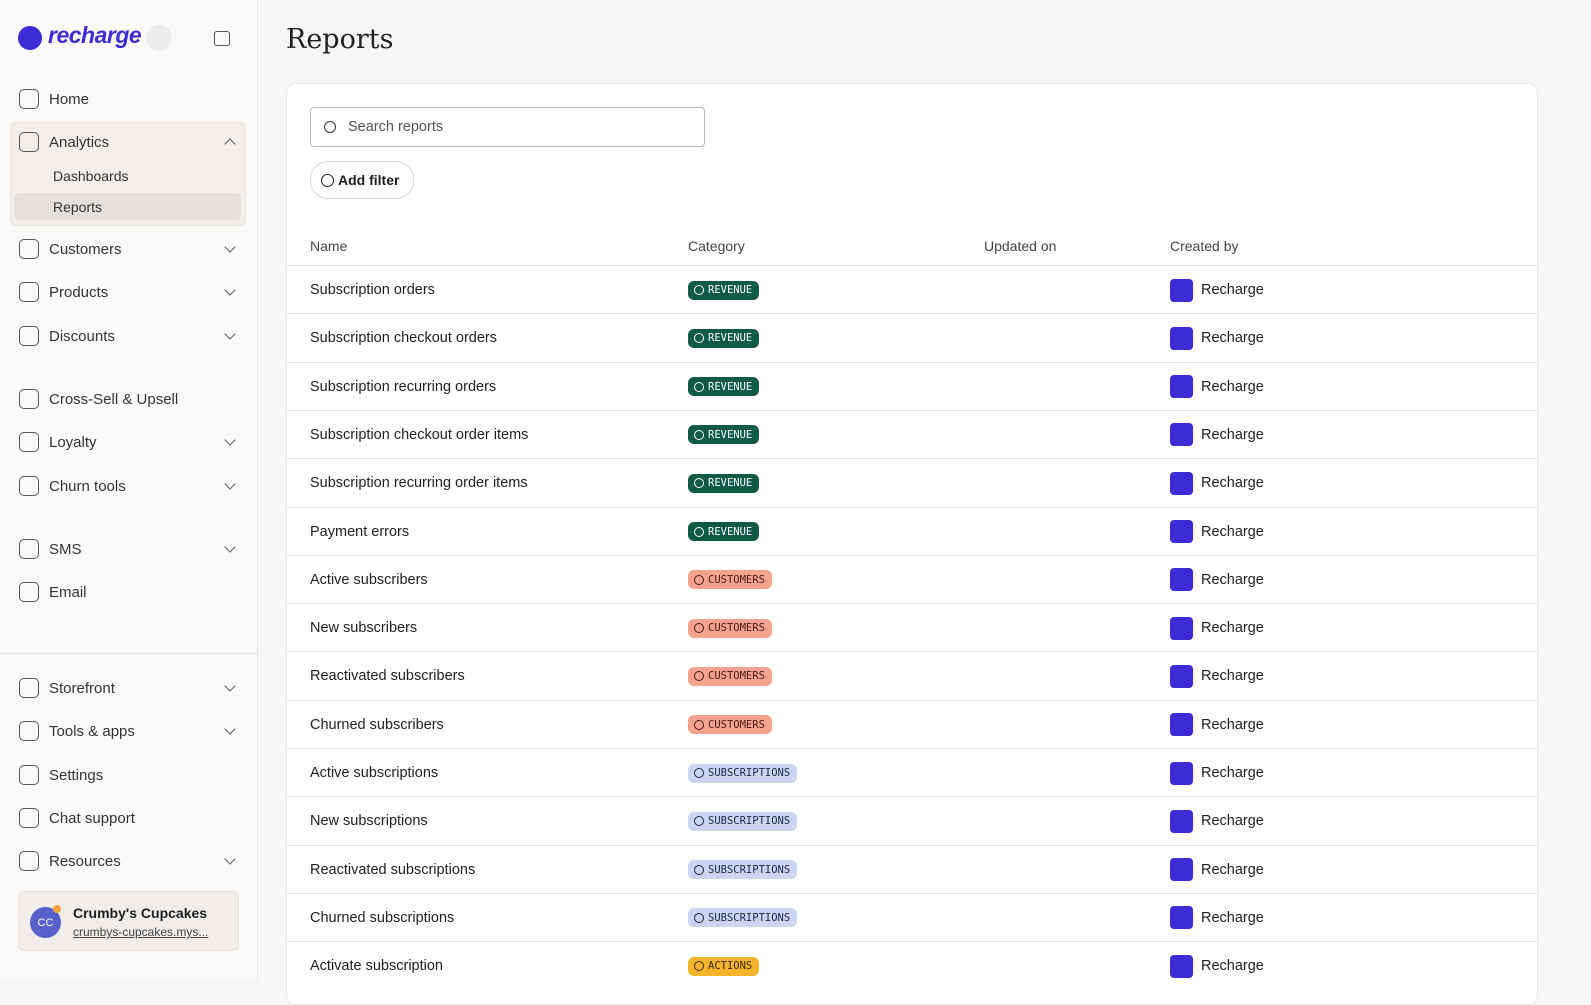 Image resolution: width=1591 pixels, height=1005 pixels. I want to click on category-cell: ACTIONS, so click(724, 966).